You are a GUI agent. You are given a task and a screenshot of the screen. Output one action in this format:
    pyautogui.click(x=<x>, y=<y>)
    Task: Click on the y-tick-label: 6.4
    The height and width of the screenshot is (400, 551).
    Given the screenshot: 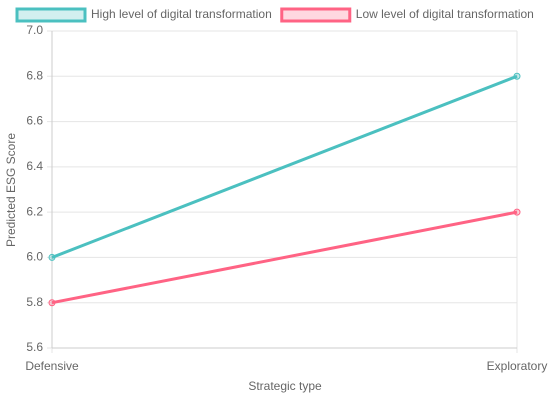 What is the action you would take?
    pyautogui.click(x=34, y=166)
    